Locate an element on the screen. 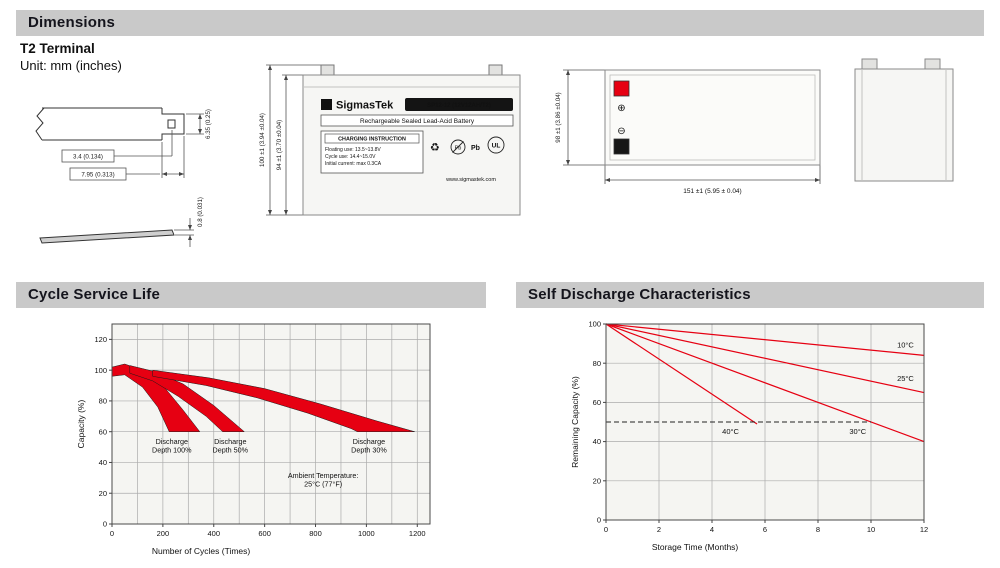 Image resolution: width=1000 pixels, height=568 pixels. series-label: 25°C is located at coordinates (905, 378).